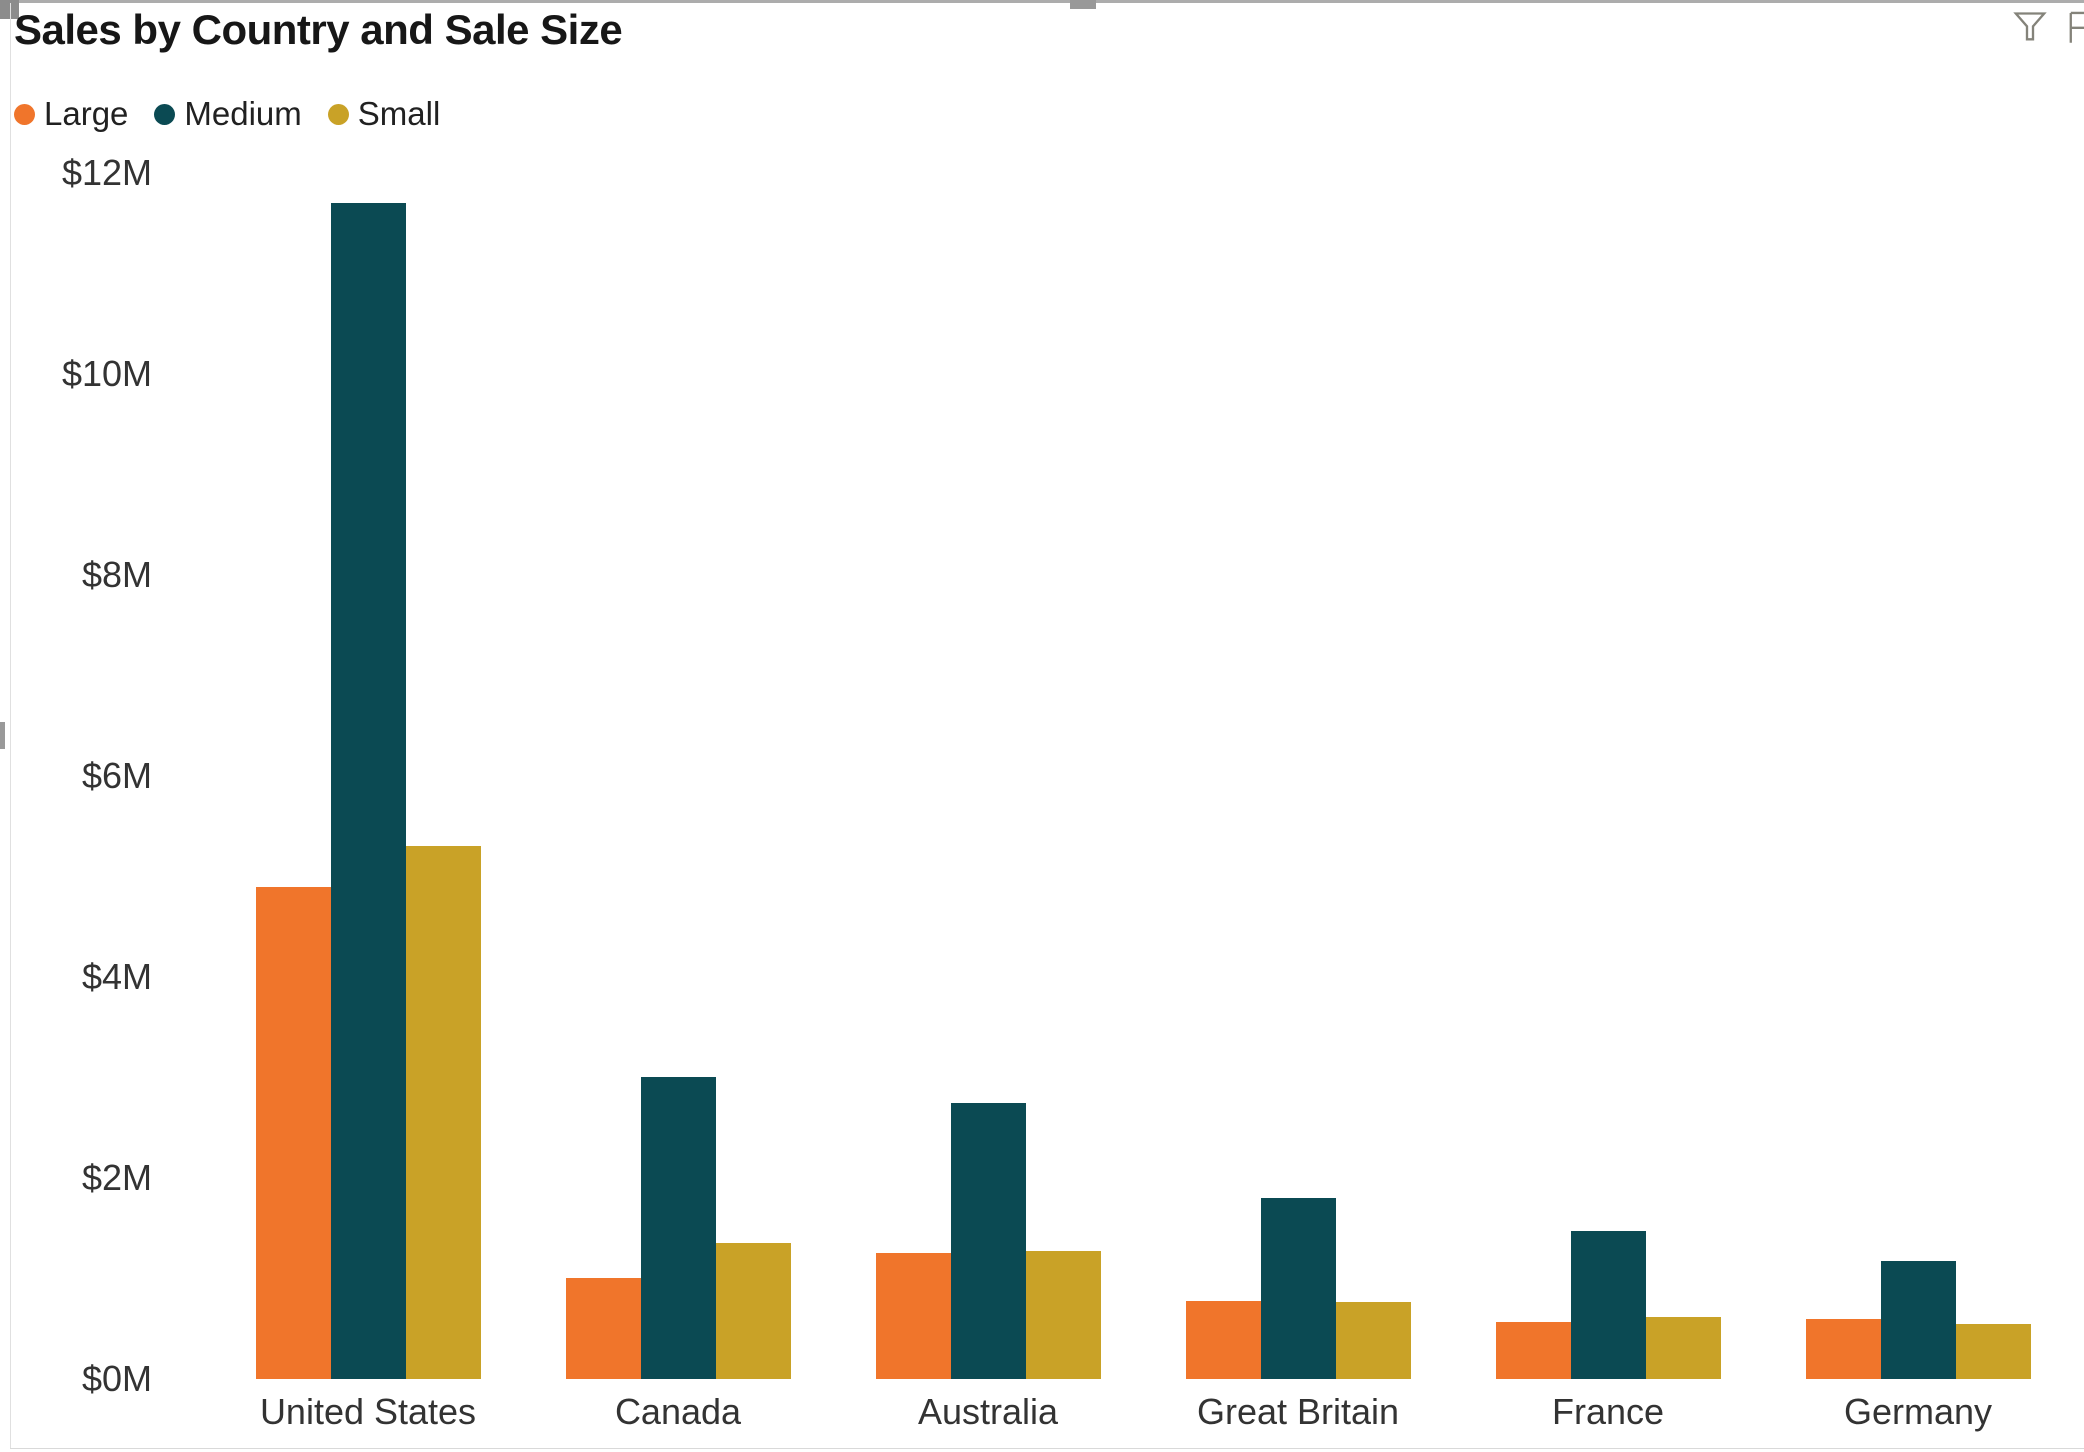 Image resolution: width=2084 pixels, height=1452 pixels. I want to click on y-axis-tick-label: $4M, so click(116, 976).